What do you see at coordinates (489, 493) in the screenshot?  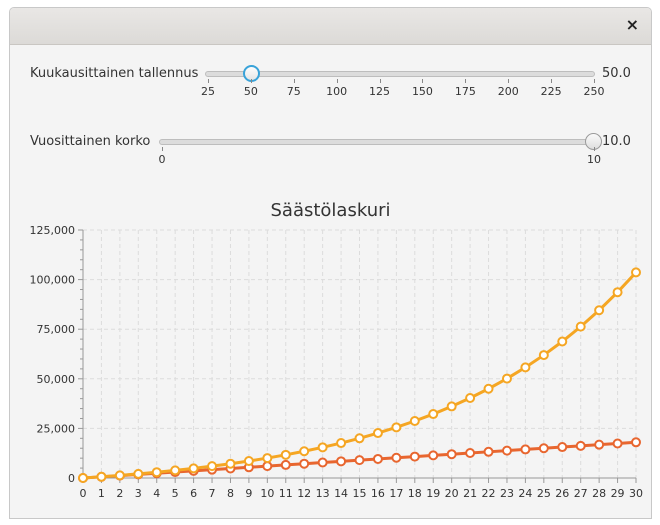 I see `x-tick-label: 22` at bounding box center [489, 493].